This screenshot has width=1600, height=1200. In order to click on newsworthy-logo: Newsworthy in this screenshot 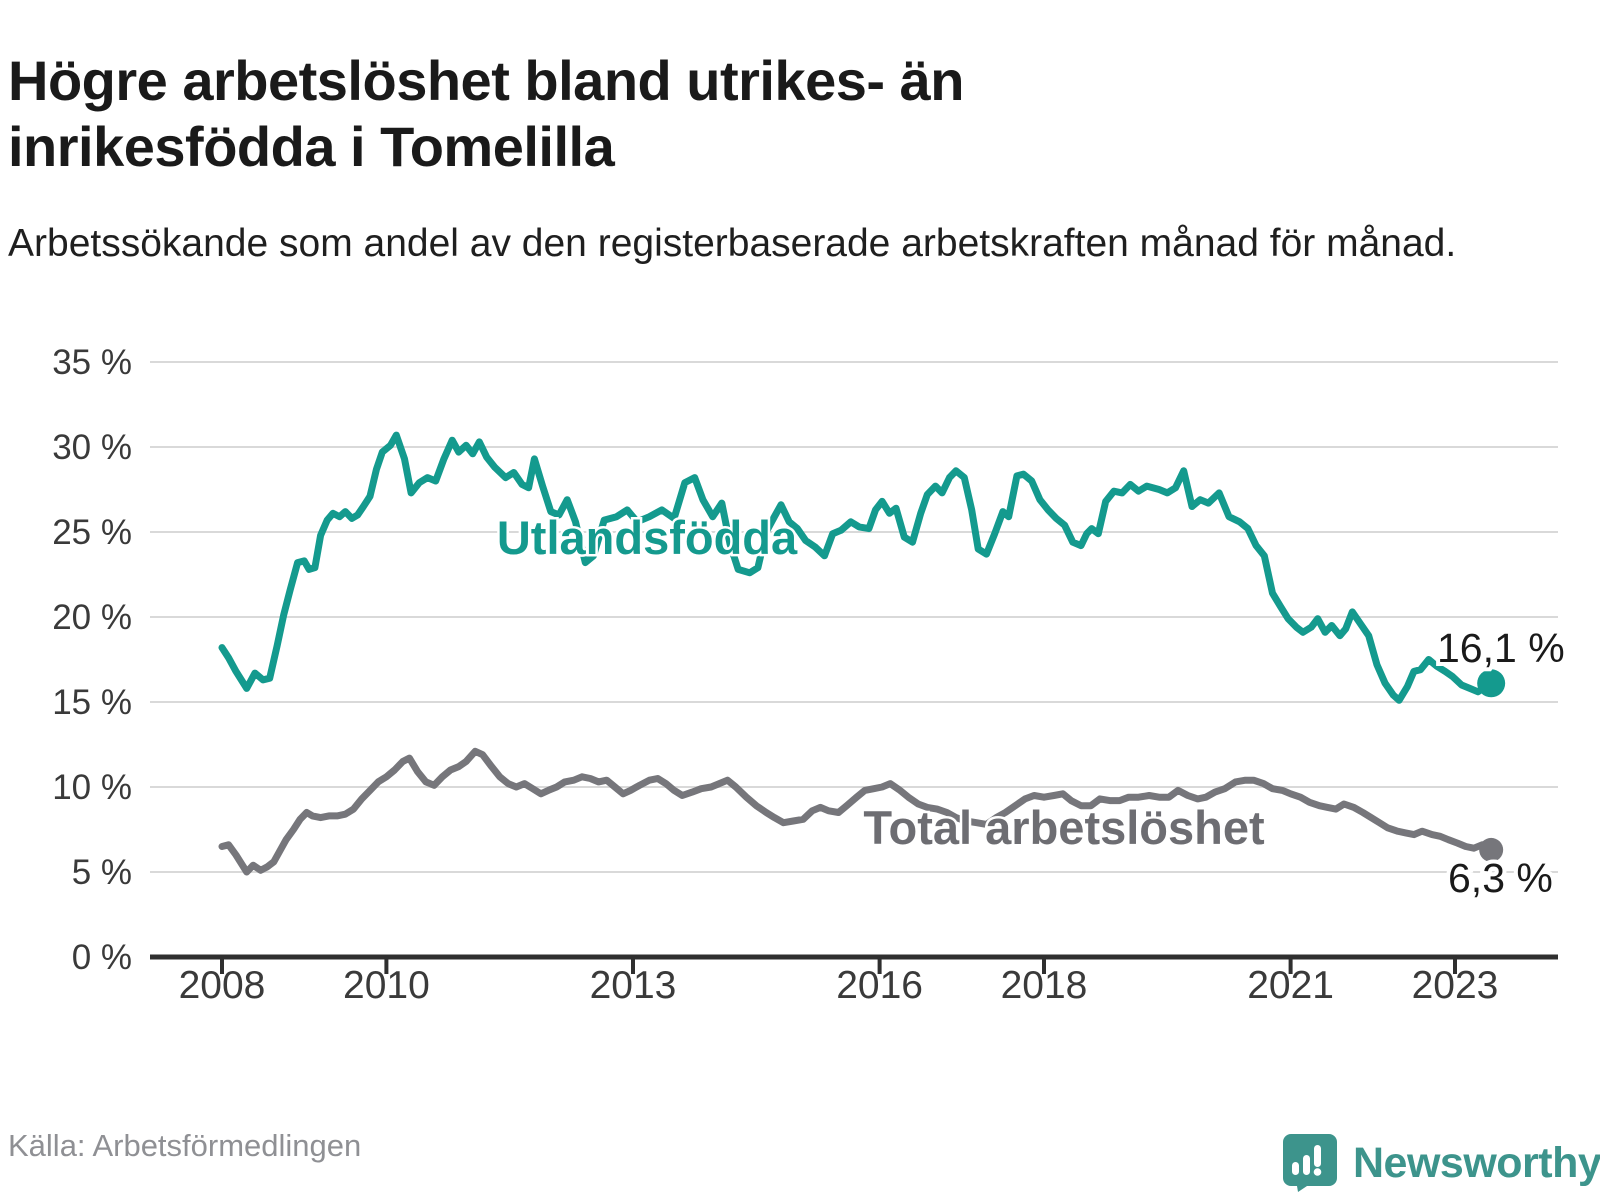, I will do `click(1441, 1163)`.